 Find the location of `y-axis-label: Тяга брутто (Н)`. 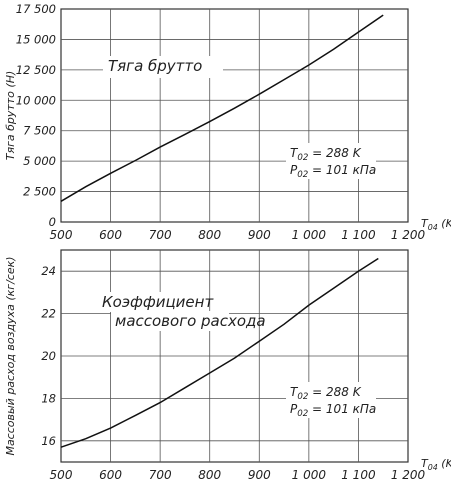

y-axis-label: Тяга брутто (Н) is located at coordinates (10, 116).